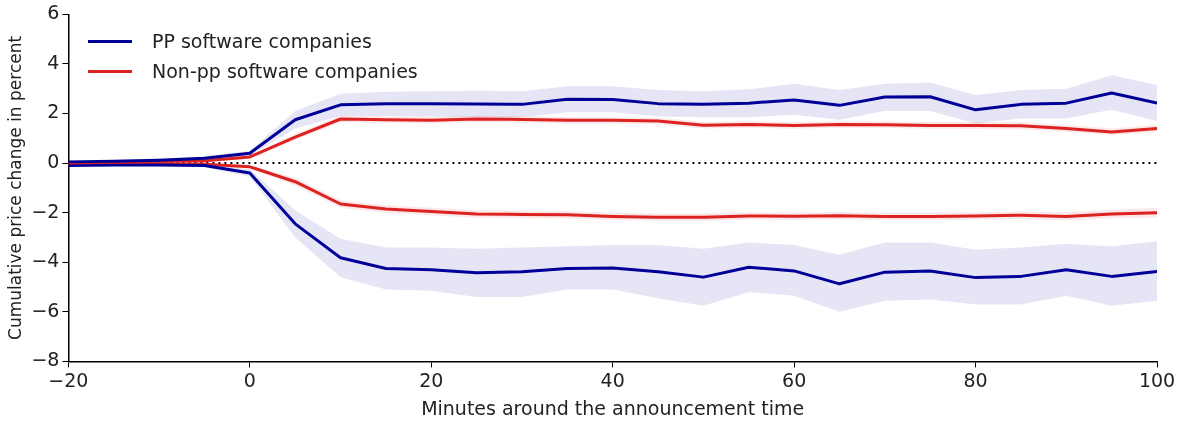 The height and width of the screenshot is (425, 1182). What do you see at coordinates (431, 379) in the screenshot?
I see `x-tick-label: 20` at bounding box center [431, 379].